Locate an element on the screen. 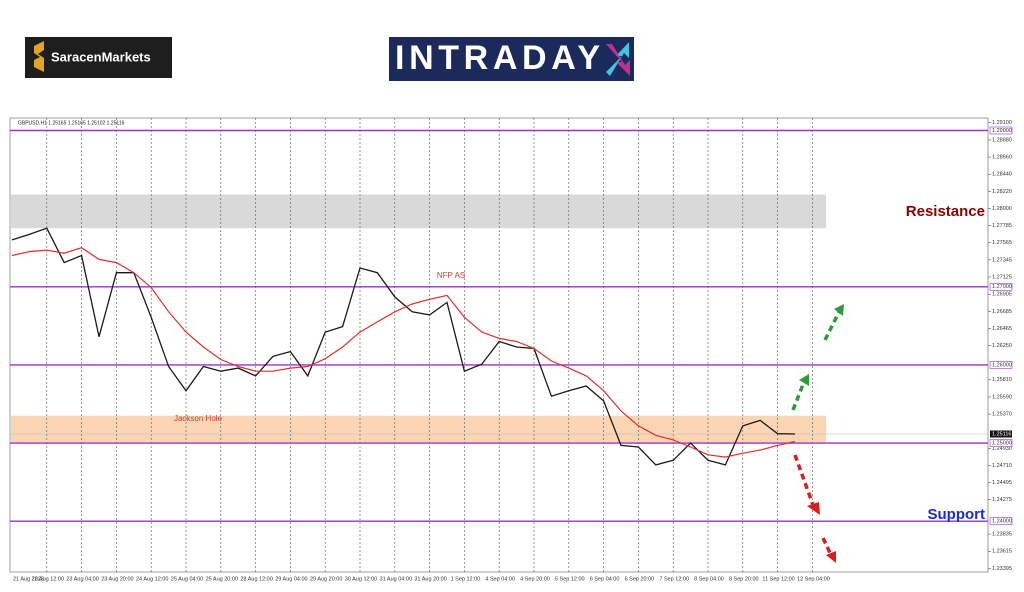  banner-text: INTRADAY is located at coordinates (497, 58).